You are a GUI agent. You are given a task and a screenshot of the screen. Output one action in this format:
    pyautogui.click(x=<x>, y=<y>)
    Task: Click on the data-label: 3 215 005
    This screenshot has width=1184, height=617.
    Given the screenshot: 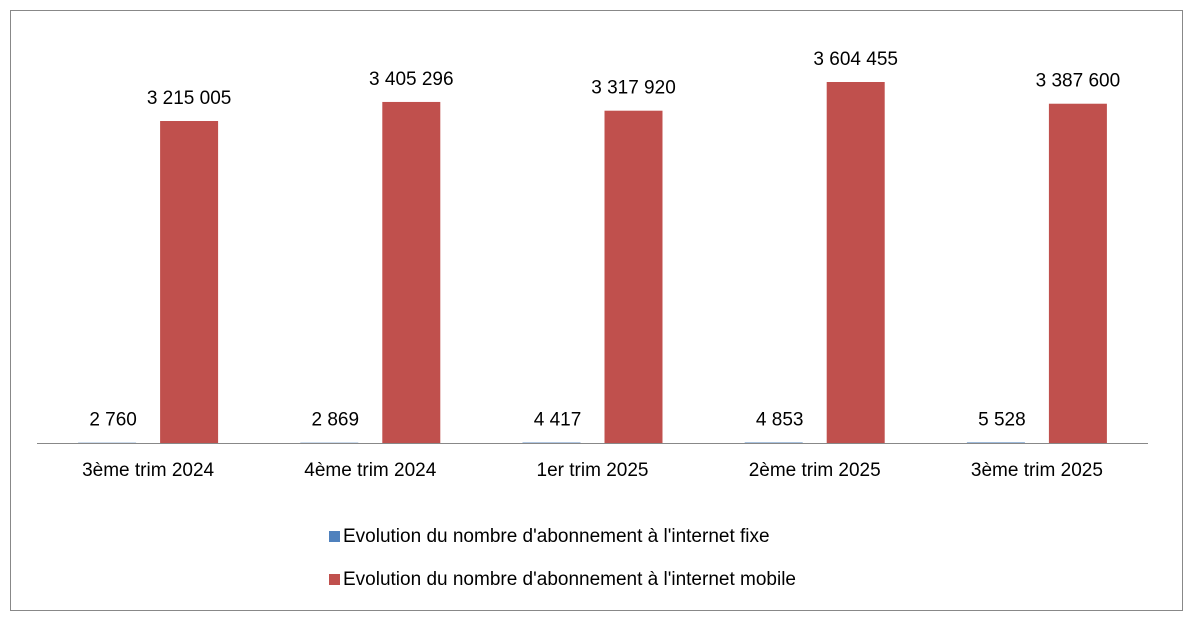 What is the action you would take?
    pyautogui.click(x=189, y=98)
    